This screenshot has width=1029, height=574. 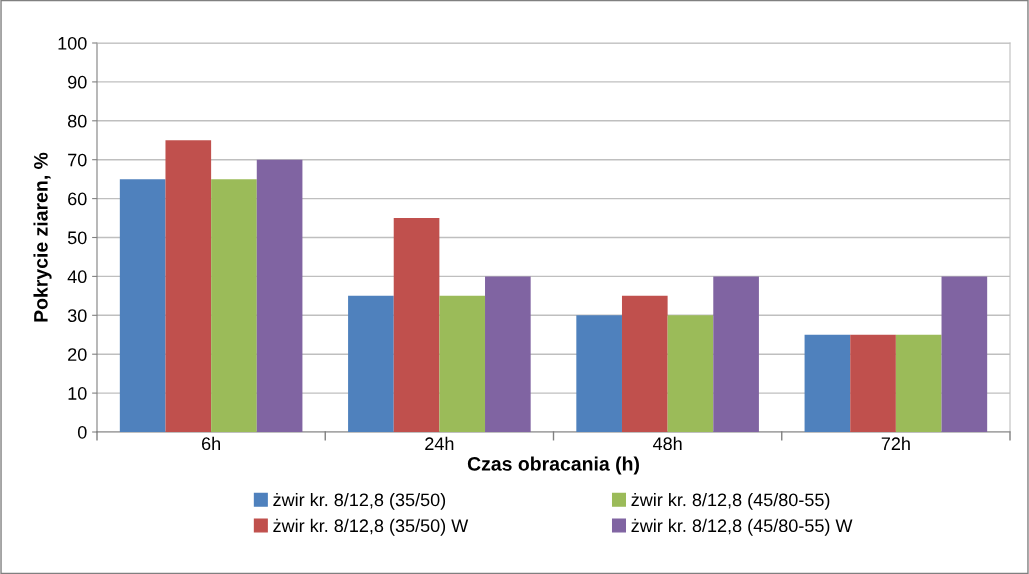 What do you see at coordinates (77, 121) in the screenshot?
I see `y-tick-label: 80` at bounding box center [77, 121].